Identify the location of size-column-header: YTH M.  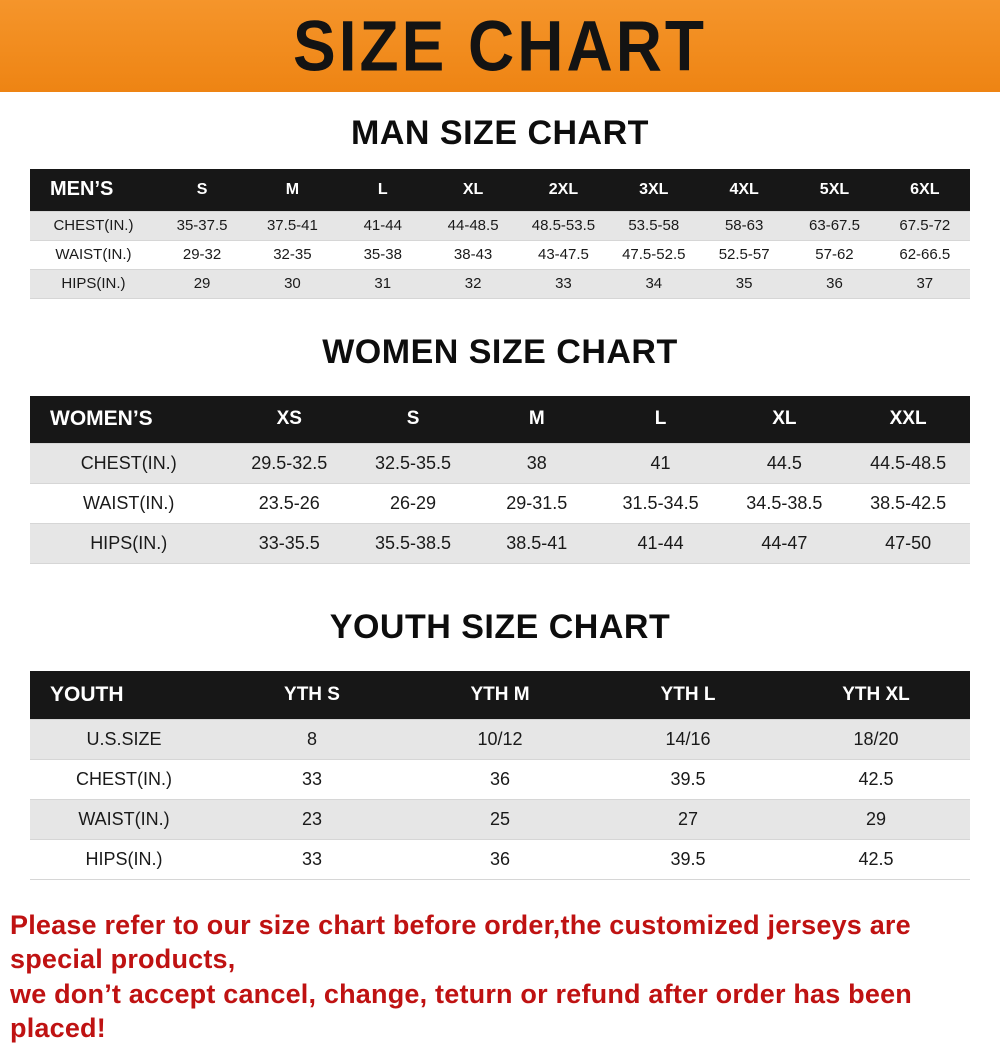
(500, 695).